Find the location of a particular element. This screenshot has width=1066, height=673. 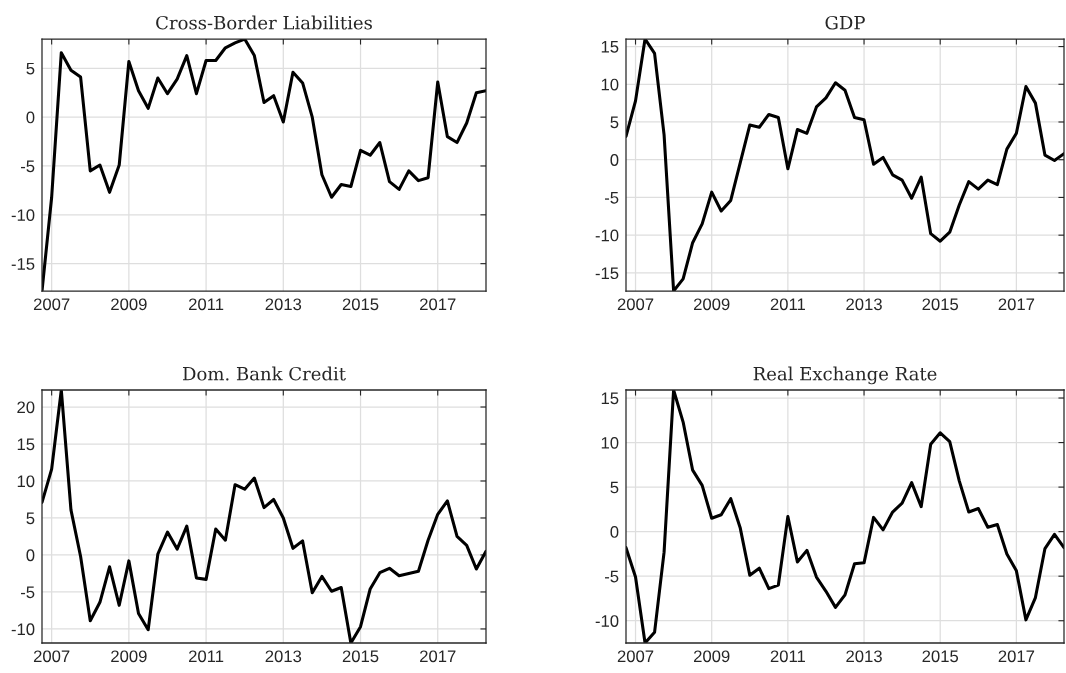

y-tick-label: 20 is located at coordinates (26, 407).